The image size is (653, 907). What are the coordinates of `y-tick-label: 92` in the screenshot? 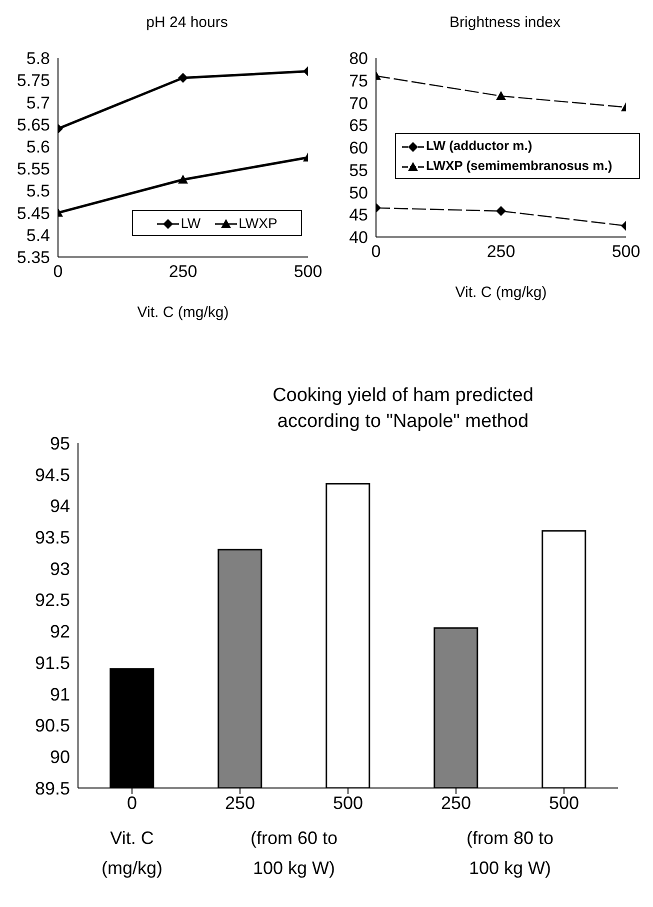 It's located at (60, 632).